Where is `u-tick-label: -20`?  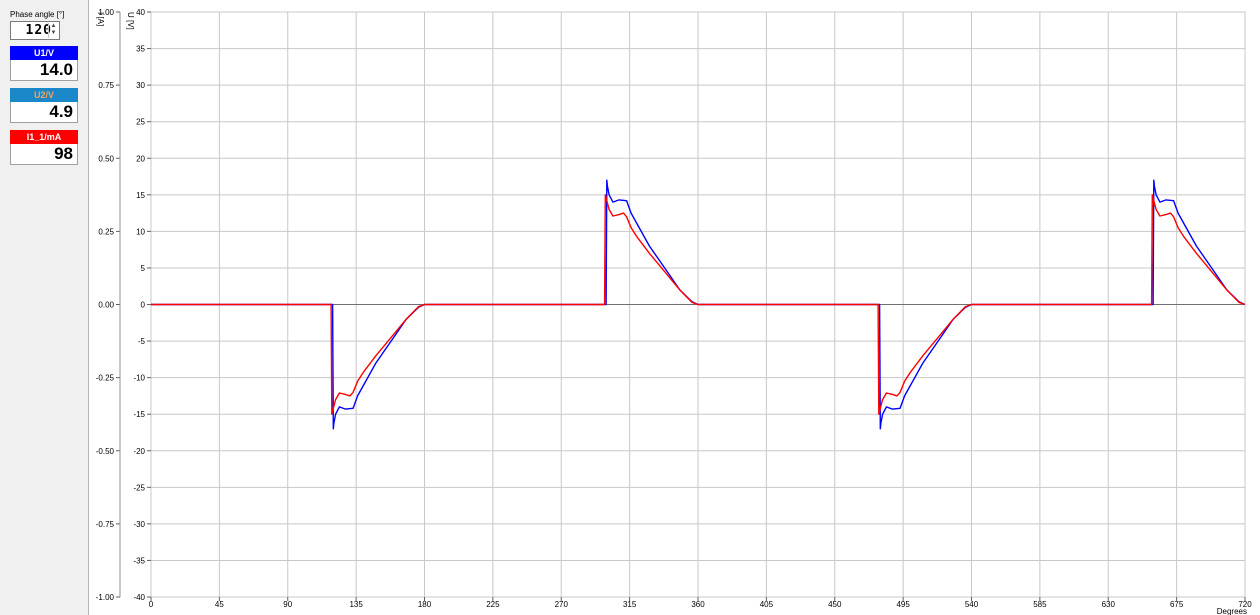
u-tick-label: -20 is located at coordinates (139, 451).